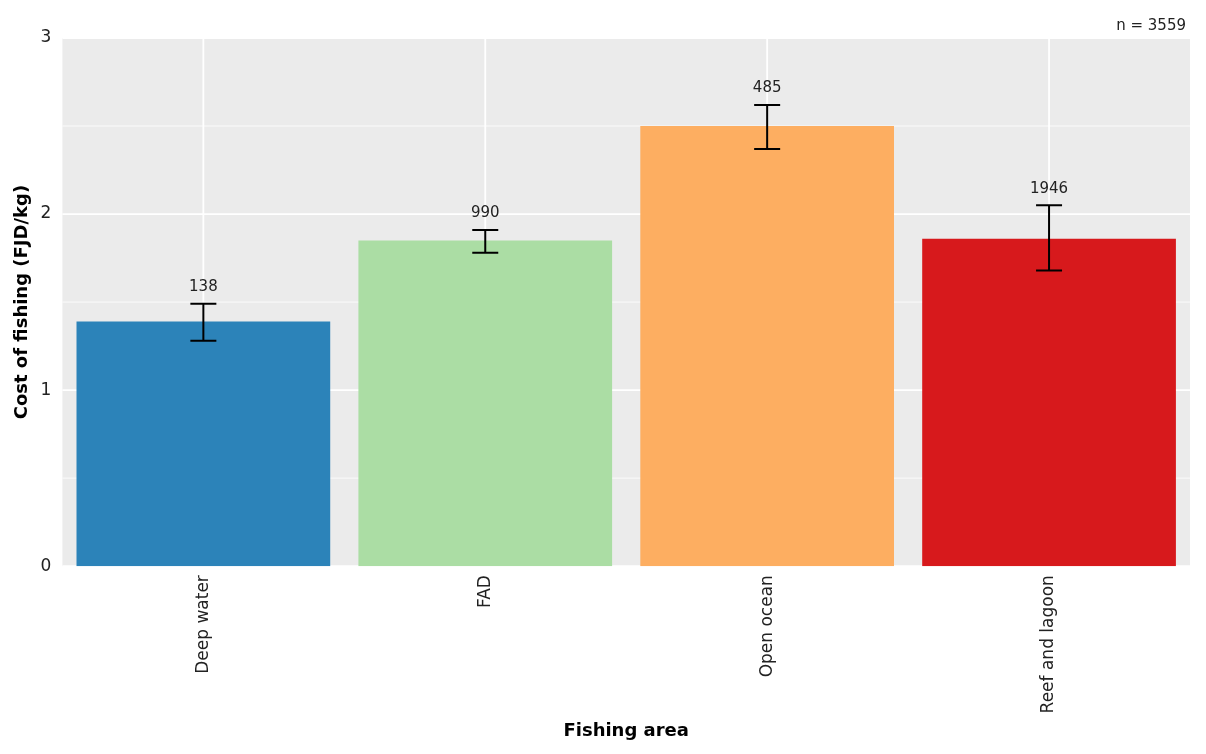  Describe the element at coordinates (483, 592) in the screenshot. I see `x-tick-label: FAD` at that location.